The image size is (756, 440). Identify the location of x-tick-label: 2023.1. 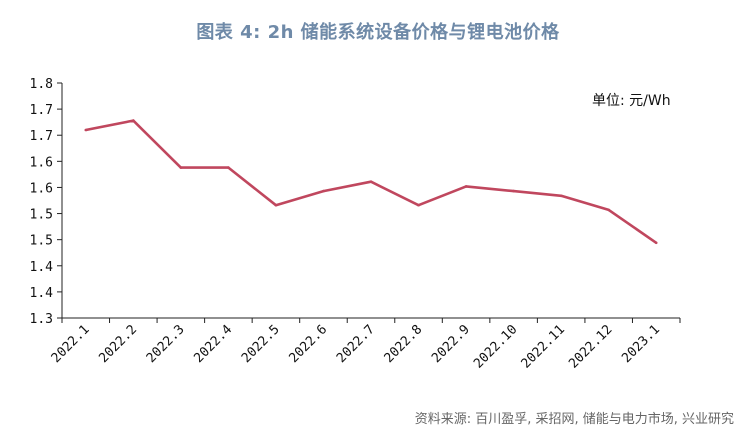
(641, 344).